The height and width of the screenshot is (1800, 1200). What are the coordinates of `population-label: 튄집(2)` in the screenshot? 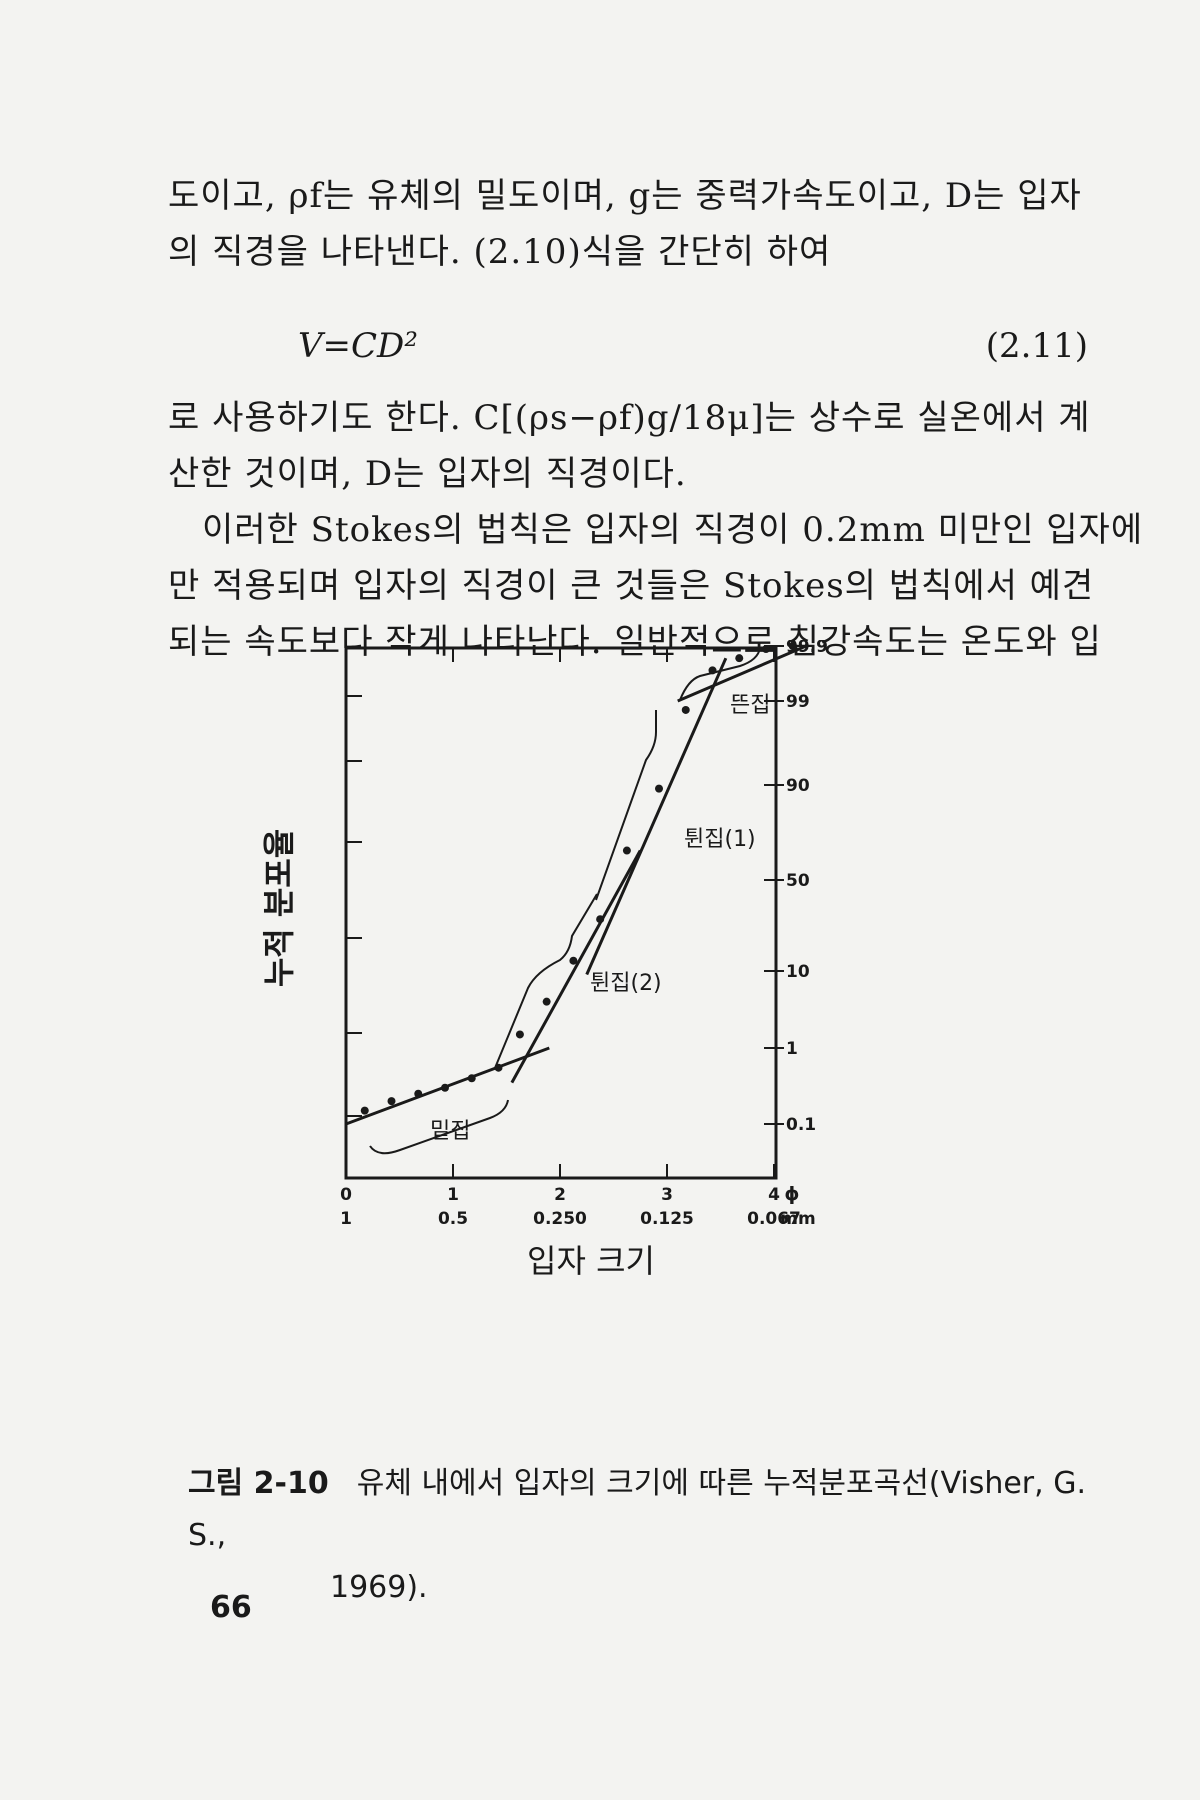 It's located at (626, 983).